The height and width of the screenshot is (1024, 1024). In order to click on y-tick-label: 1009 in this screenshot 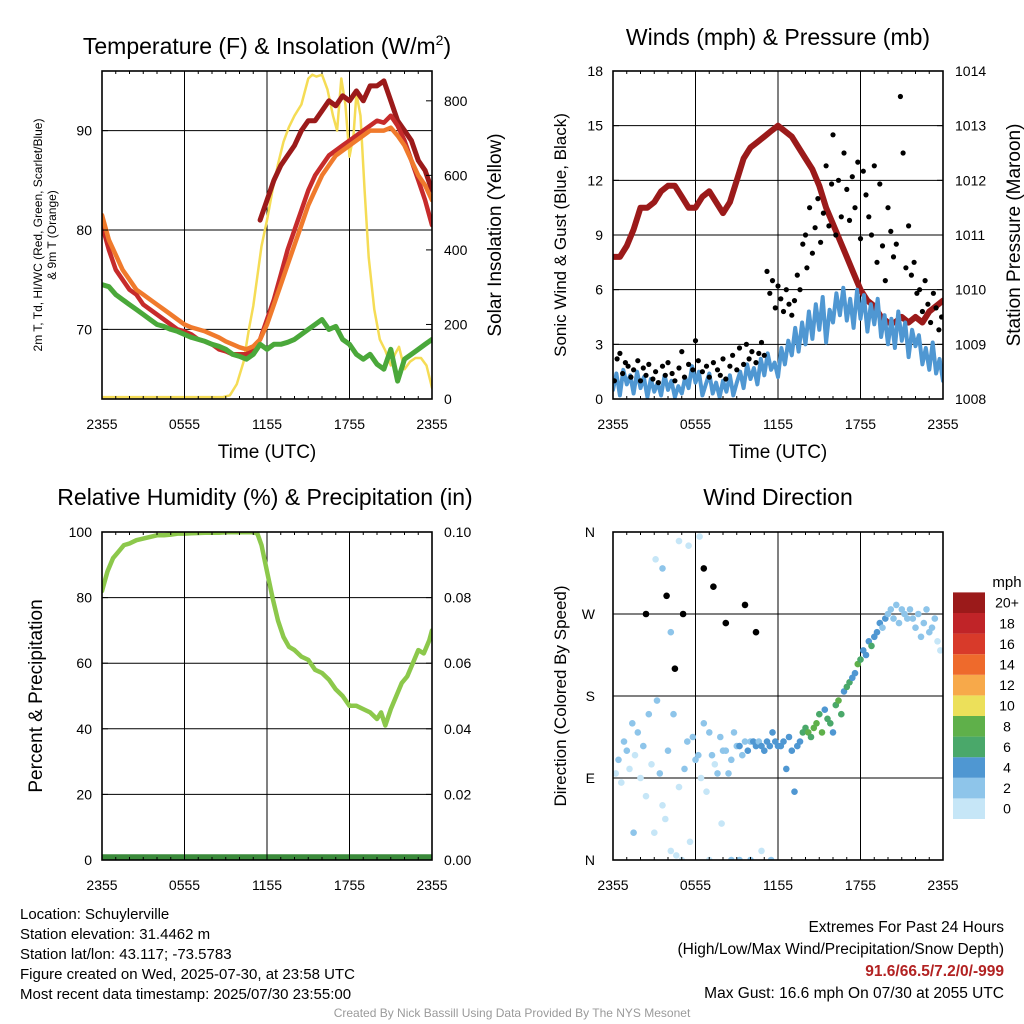, I will do `click(970, 344)`.